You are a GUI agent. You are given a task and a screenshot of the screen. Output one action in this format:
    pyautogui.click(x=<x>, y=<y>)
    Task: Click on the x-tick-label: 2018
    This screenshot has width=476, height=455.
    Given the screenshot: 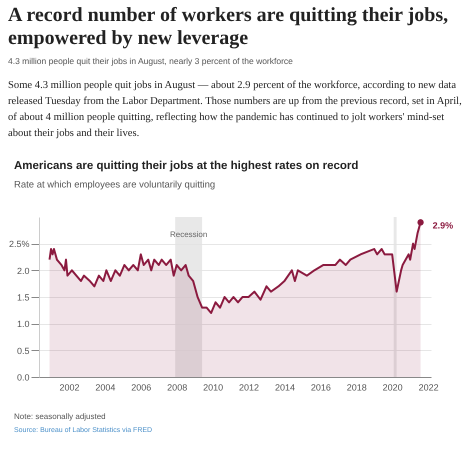 What is the action you would take?
    pyautogui.click(x=356, y=387)
    